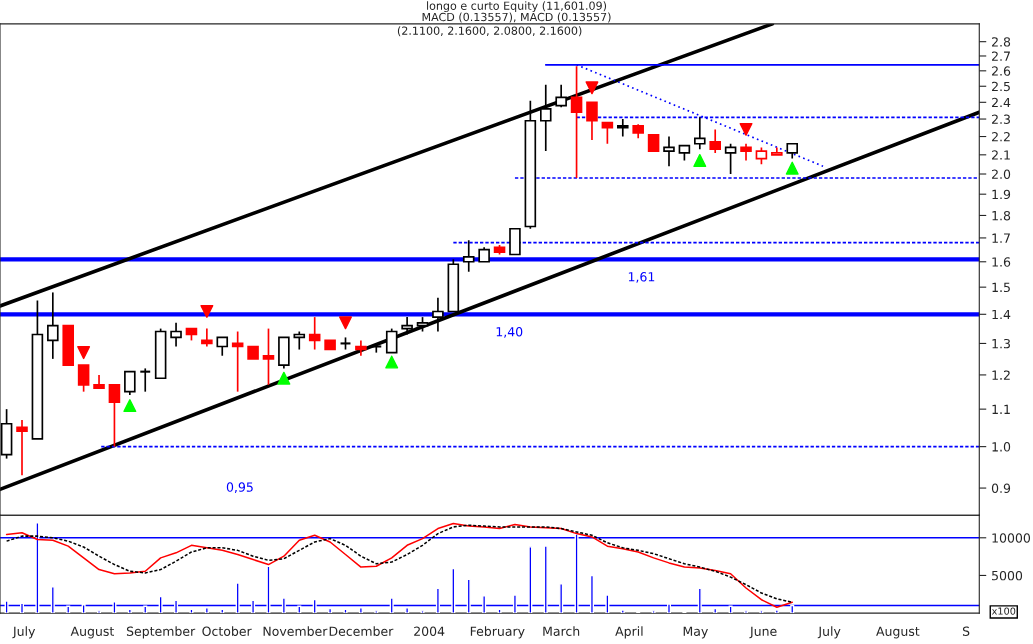 Image resolution: width=1033 pixels, height=644 pixels. What do you see at coordinates (1001, 343) in the screenshot?
I see `y-tick-label: 1.3` at bounding box center [1001, 343].